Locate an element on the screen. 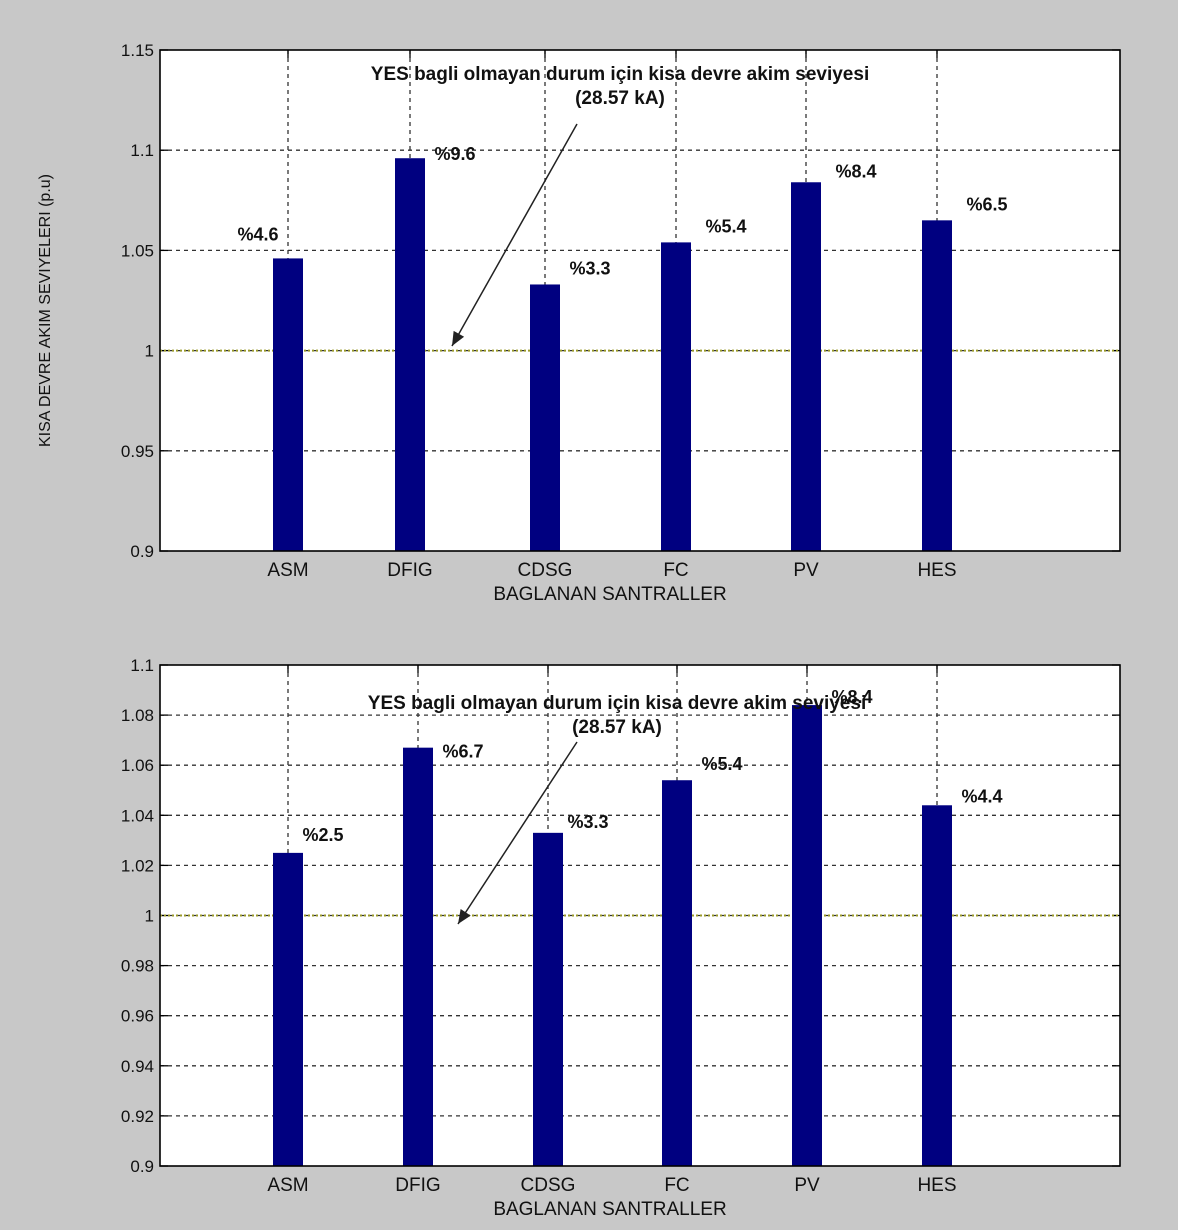  y-tick-label: 0.92 is located at coordinates (137, 1116).